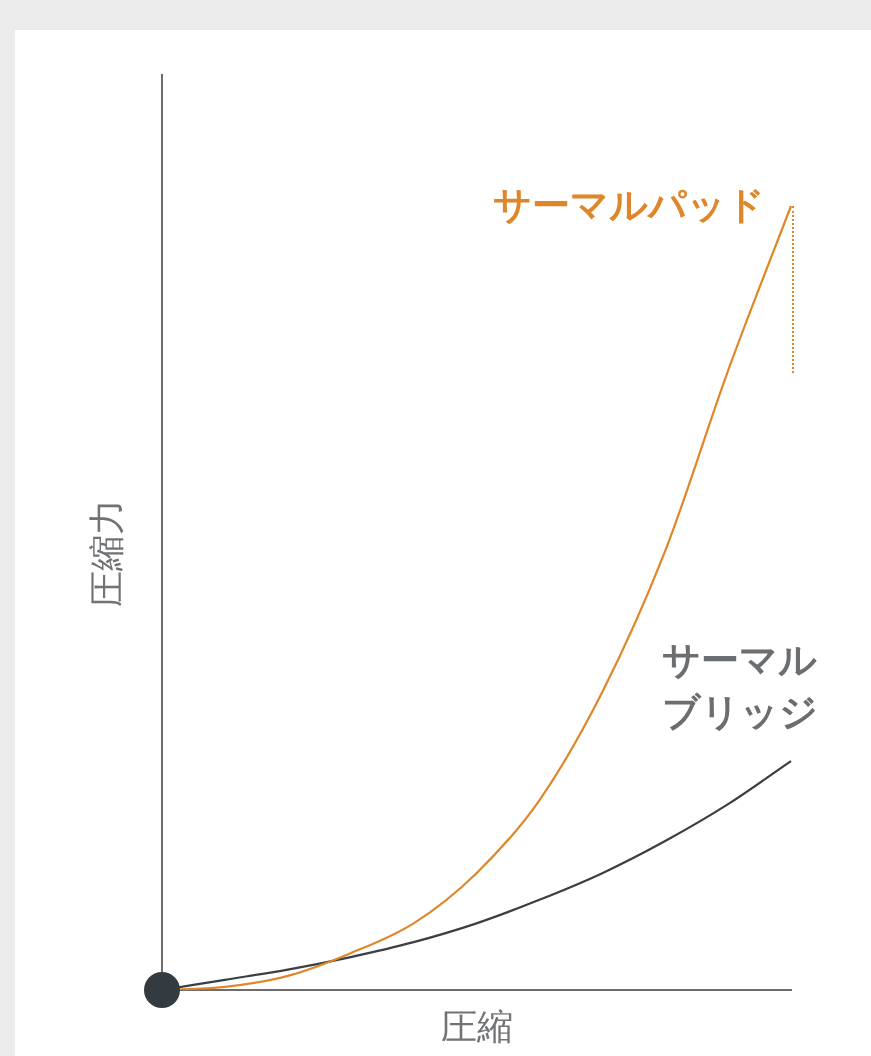  I want to click on series-label: サーマルパッド, so click(629, 204).